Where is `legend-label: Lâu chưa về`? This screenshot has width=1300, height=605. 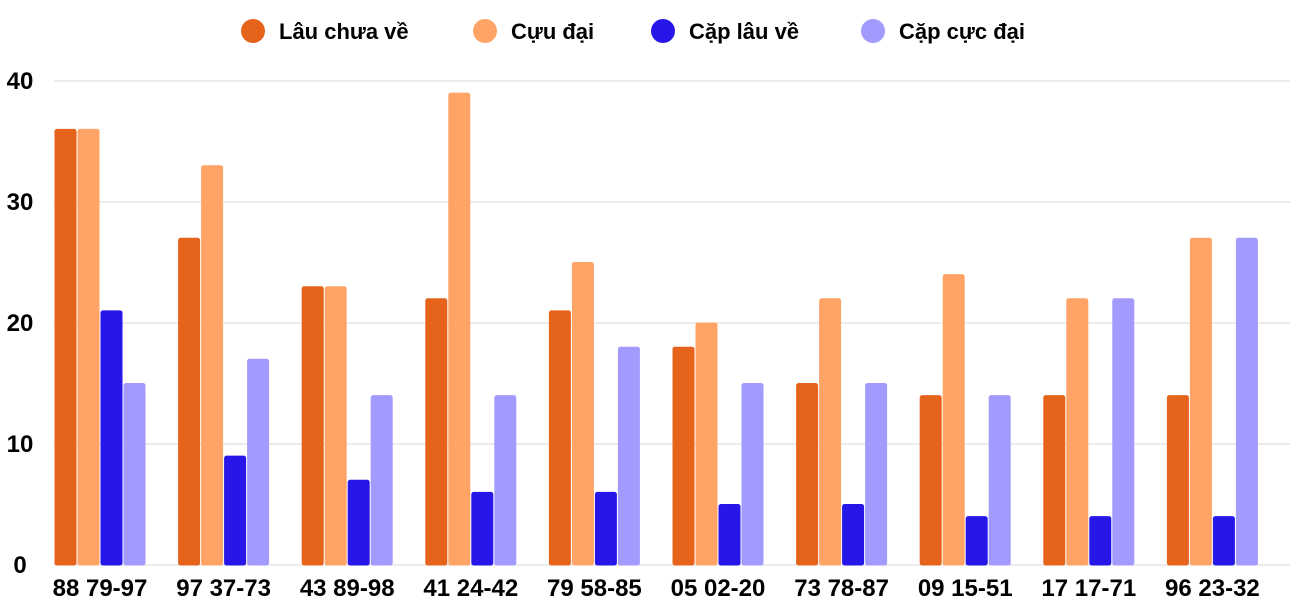
legend-label: Lâu chưa về is located at coordinates (344, 31).